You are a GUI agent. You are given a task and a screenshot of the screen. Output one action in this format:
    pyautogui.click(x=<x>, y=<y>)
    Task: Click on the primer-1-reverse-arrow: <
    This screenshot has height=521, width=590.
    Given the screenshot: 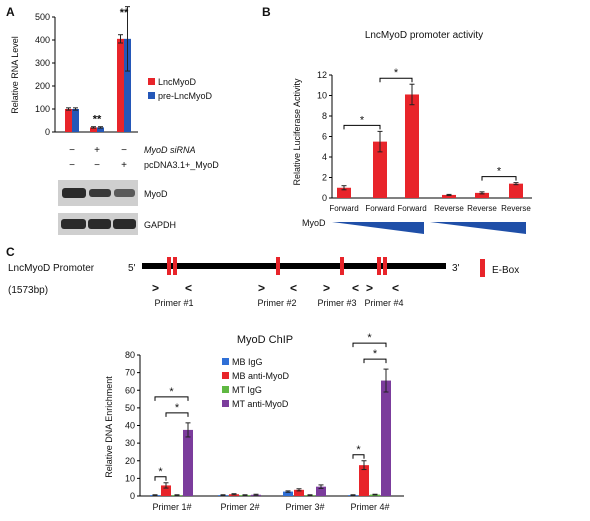 What is the action you would take?
    pyautogui.click(x=188, y=288)
    